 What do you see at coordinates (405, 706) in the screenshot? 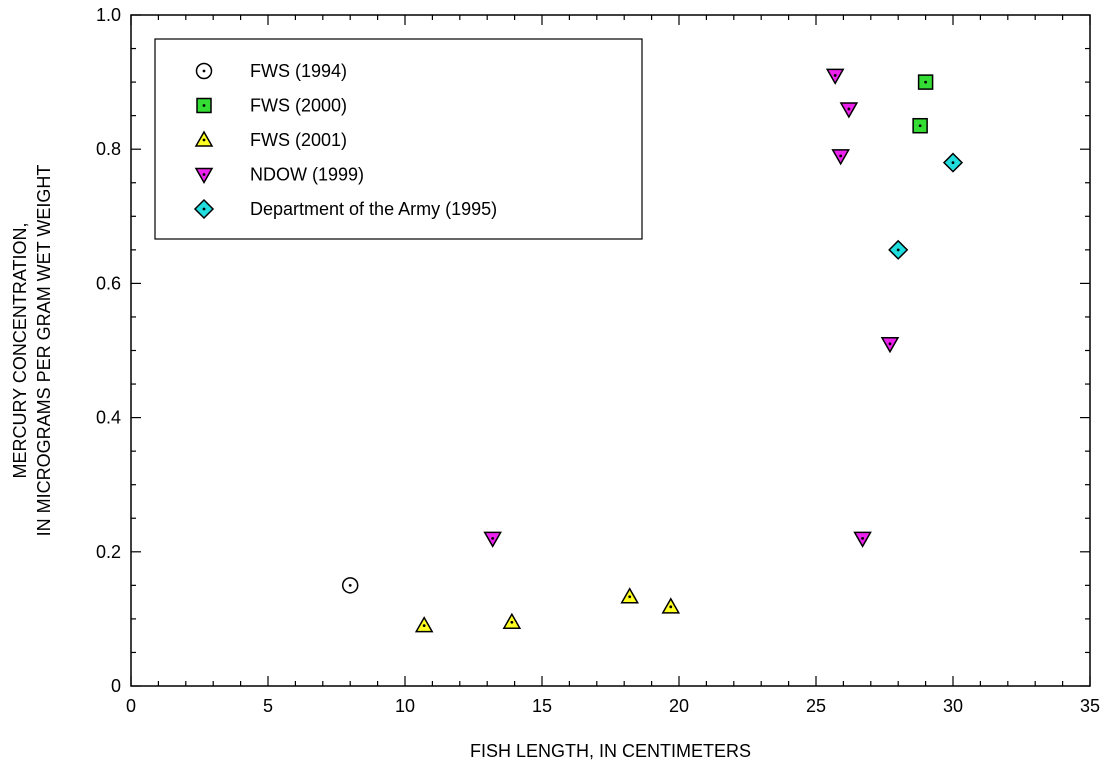
I see `x-tick-label: 10` at bounding box center [405, 706].